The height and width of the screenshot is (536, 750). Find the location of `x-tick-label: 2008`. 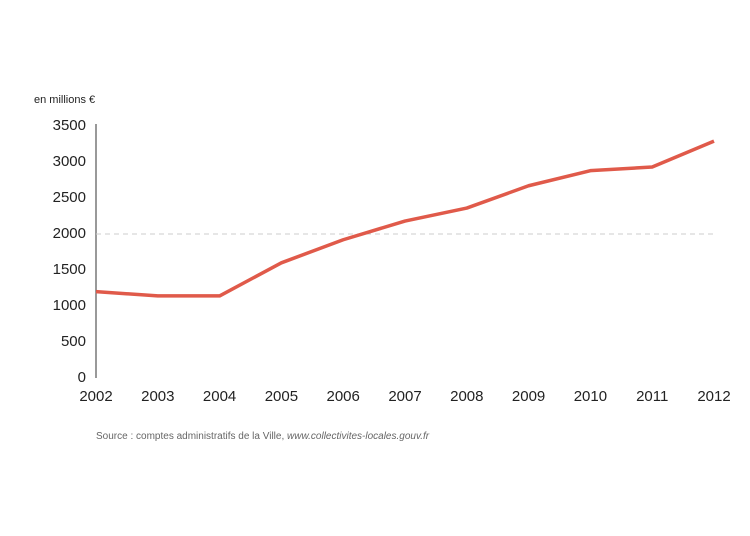

x-tick-label: 2008 is located at coordinates (466, 396).